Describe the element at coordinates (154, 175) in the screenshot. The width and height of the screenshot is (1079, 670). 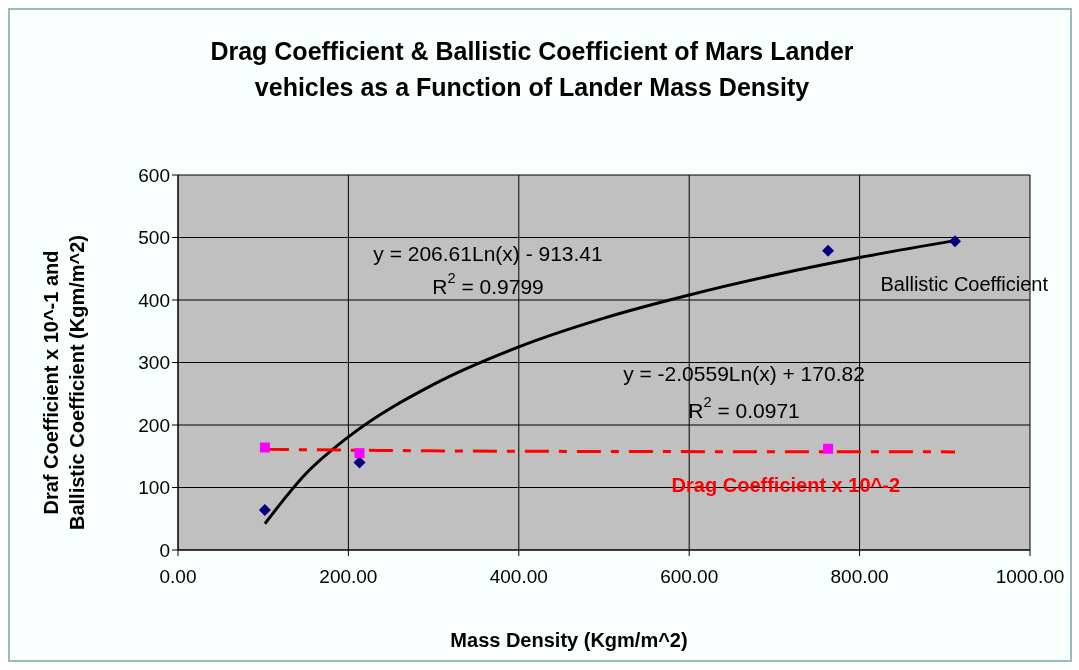
I see `y-tick-label: 600` at that location.